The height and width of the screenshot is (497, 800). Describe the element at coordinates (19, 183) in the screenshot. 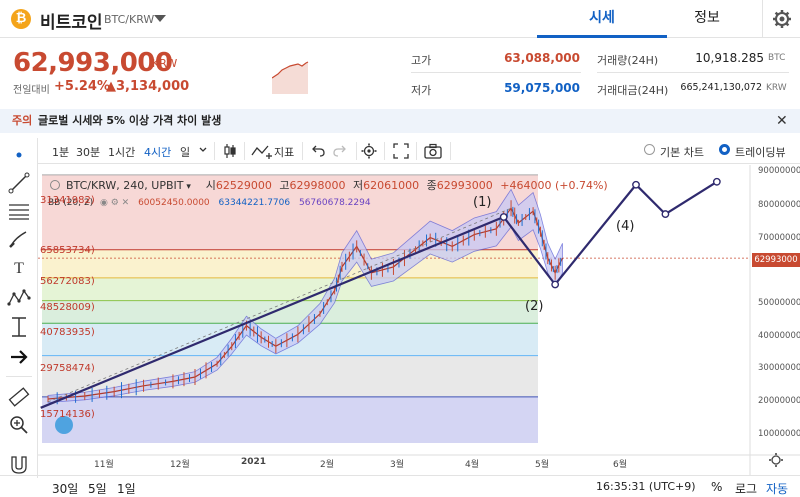

I see `trendline-icon` at that location.